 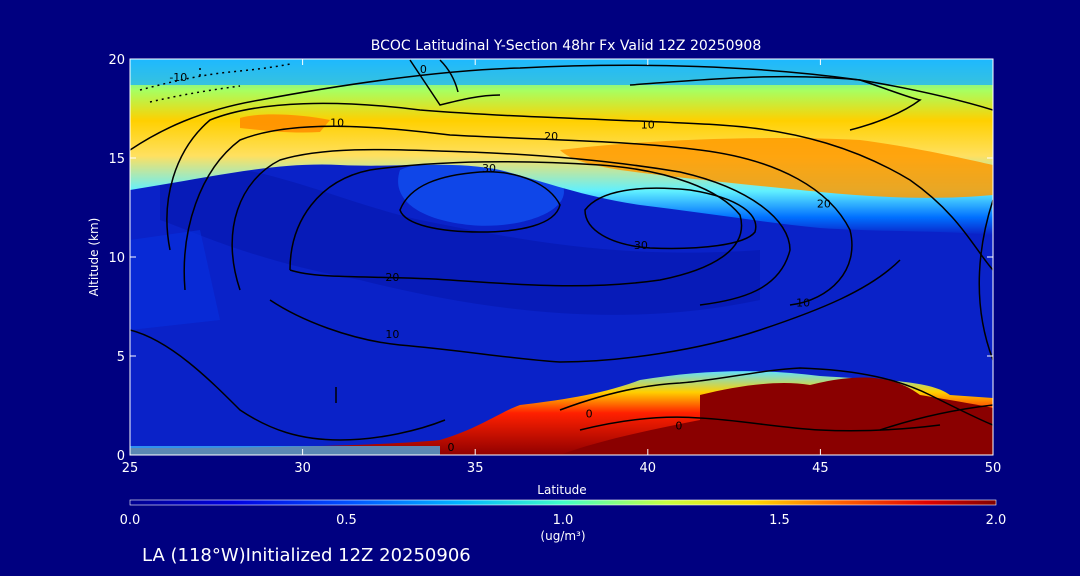 I want to click on x-tick-label: 25, so click(x=130, y=468).